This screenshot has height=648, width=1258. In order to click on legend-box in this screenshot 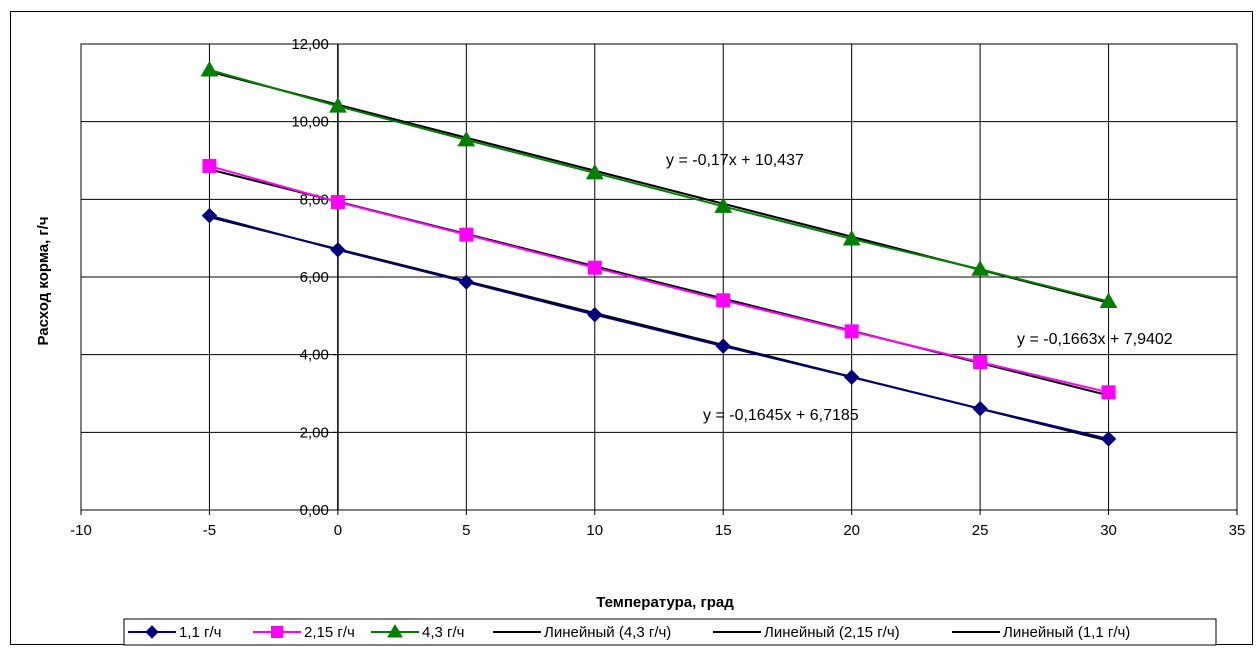, I will do `click(670, 632)`.